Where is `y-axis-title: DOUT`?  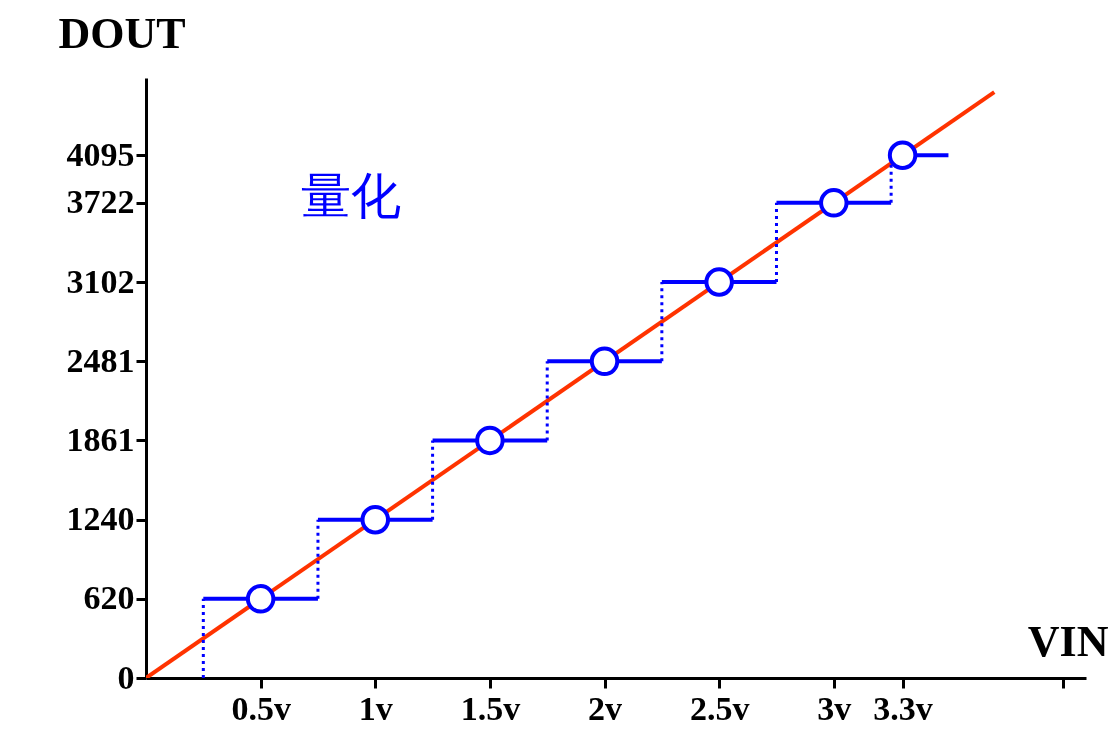 y-axis-title: DOUT is located at coordinates (122, 33).